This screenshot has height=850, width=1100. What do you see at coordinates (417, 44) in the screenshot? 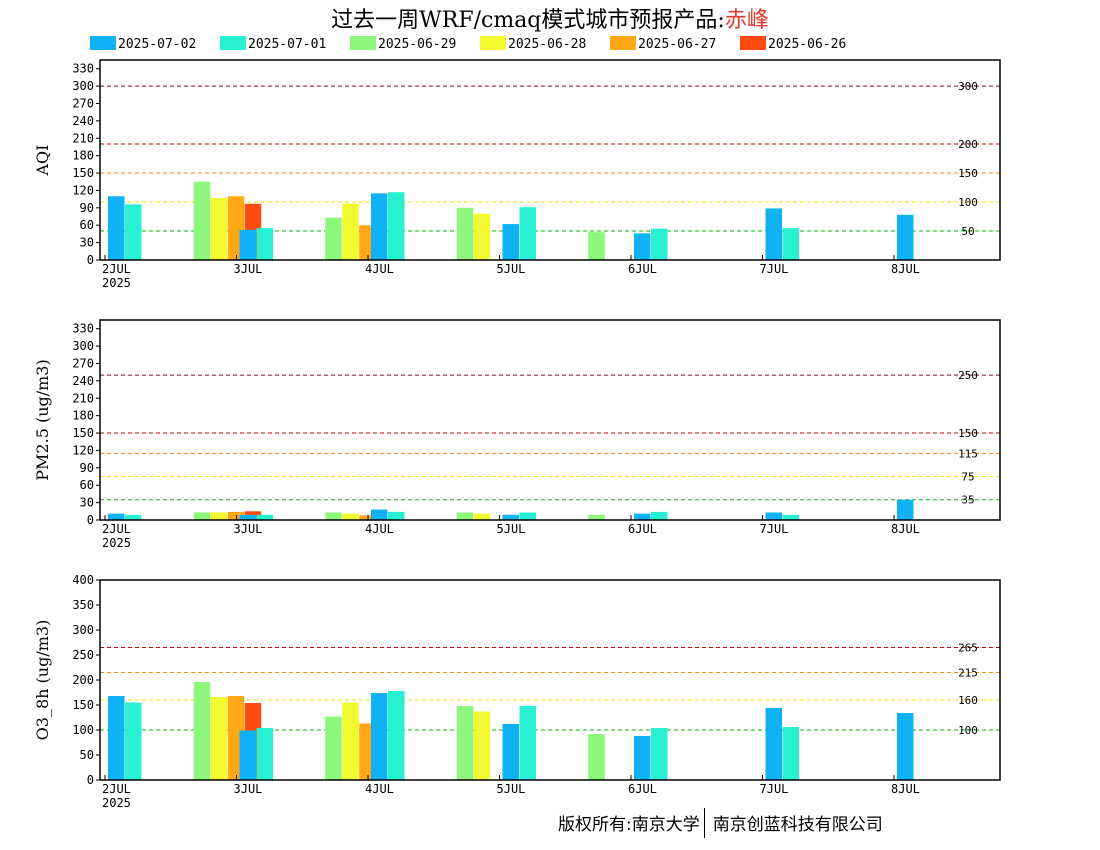
I see `legend-label: 2025-06-29` at bounding box center [417, 44].